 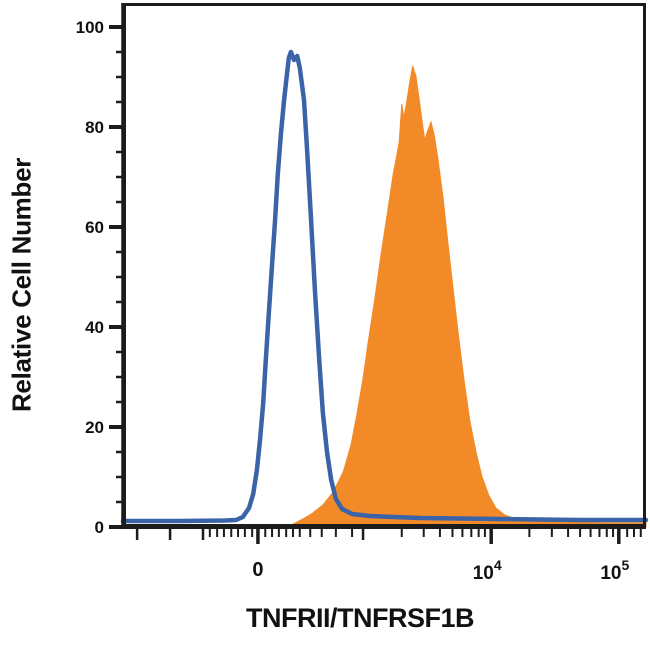 What do you see at coordinates (257, 570) in the screenshot?
I see `x-tick-label: 0` at bounding box center [257, 570].